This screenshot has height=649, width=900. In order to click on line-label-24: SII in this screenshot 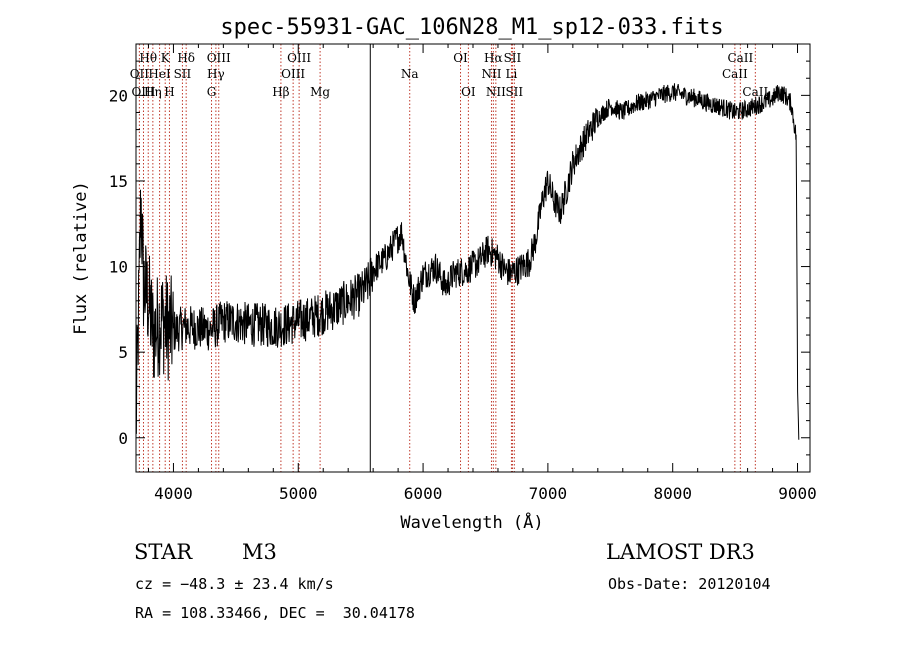, I will do `click(514, 92)`.